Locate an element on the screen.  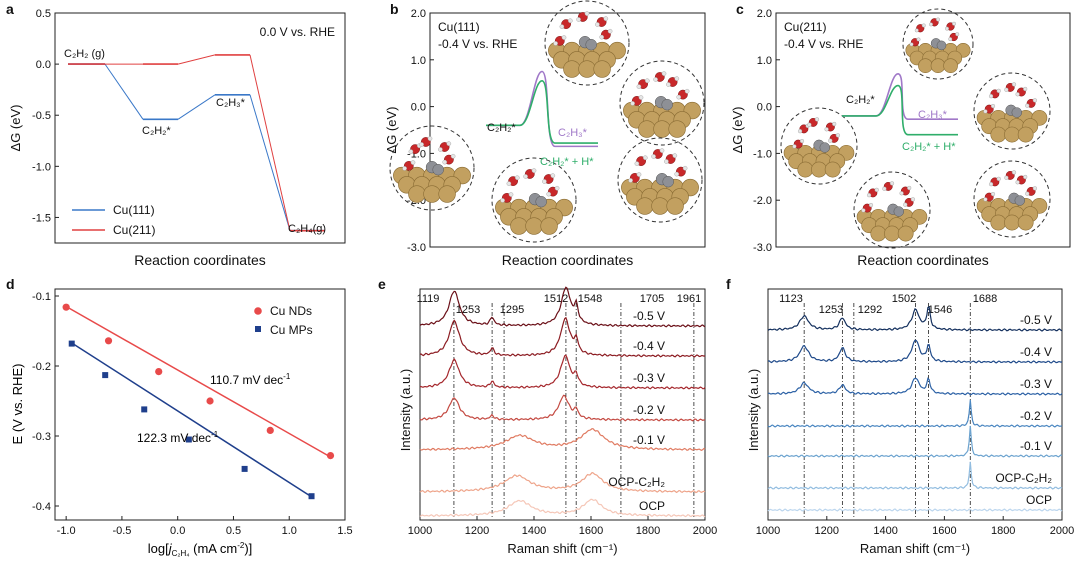
panel-d-xtick-label: 0.5 is located at coordinates (233, 531).